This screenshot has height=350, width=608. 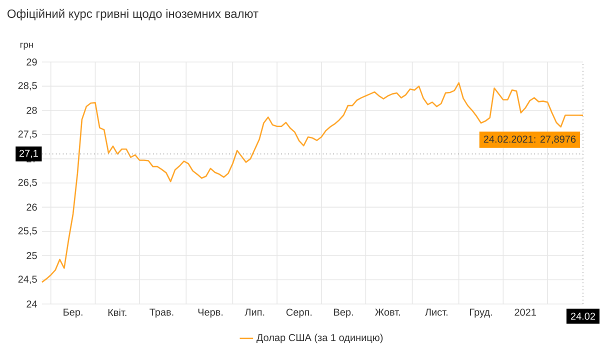 I want to click on annotation: 24.02.2021: 27,8976, so click(x=530, y=140).